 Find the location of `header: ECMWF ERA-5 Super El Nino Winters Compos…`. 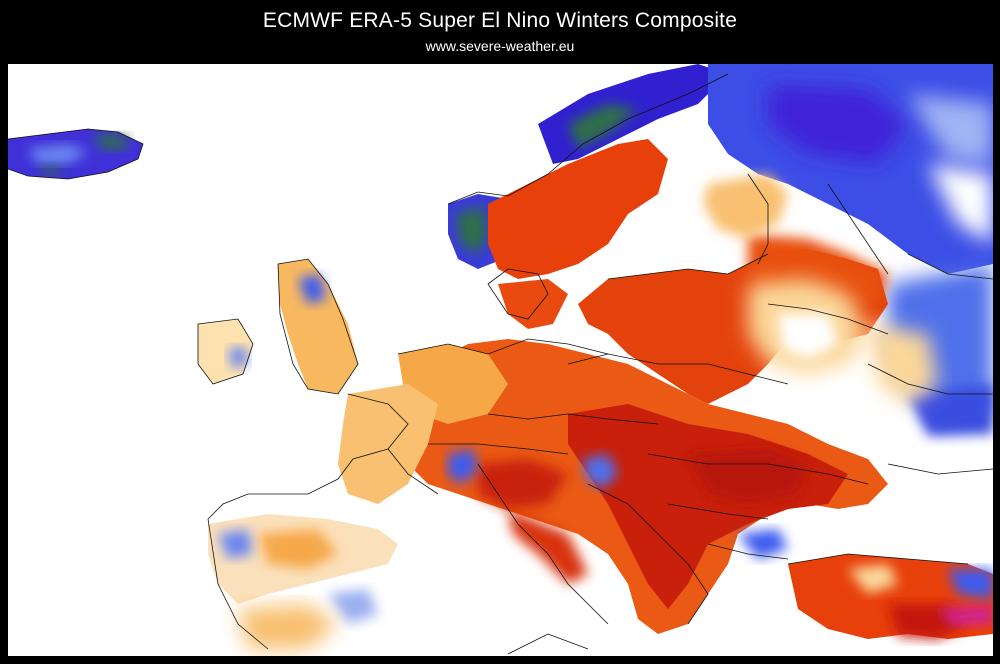

header: ECMWF ERA-5 Super El Nino Winters Compos… is located at coordinates (500, 32).